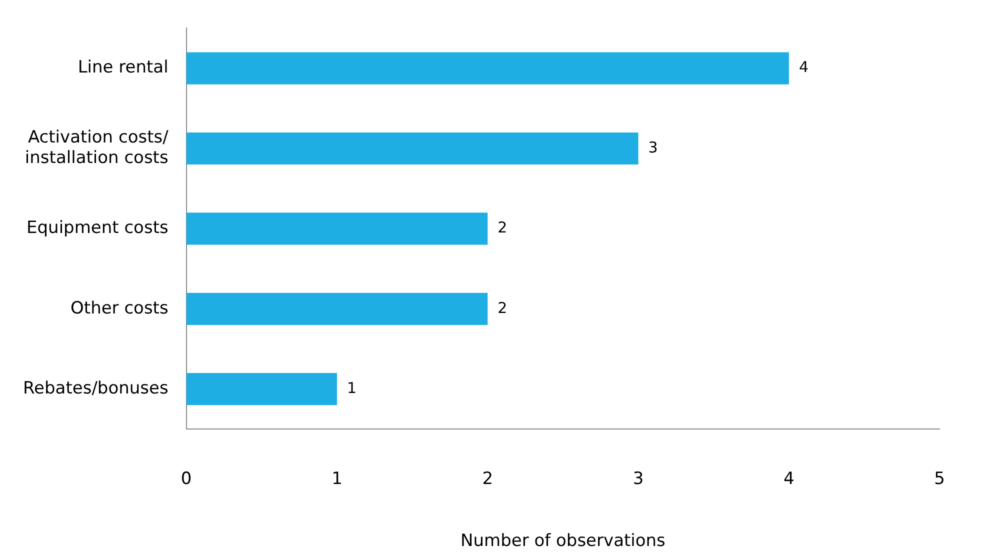 Image resolution: width=985 pixels, height=556 pixels. What do you see at coordinates (638, 478) in the screenshot?
I see `x-tick-label: 3` at bounding box center [638, 478].